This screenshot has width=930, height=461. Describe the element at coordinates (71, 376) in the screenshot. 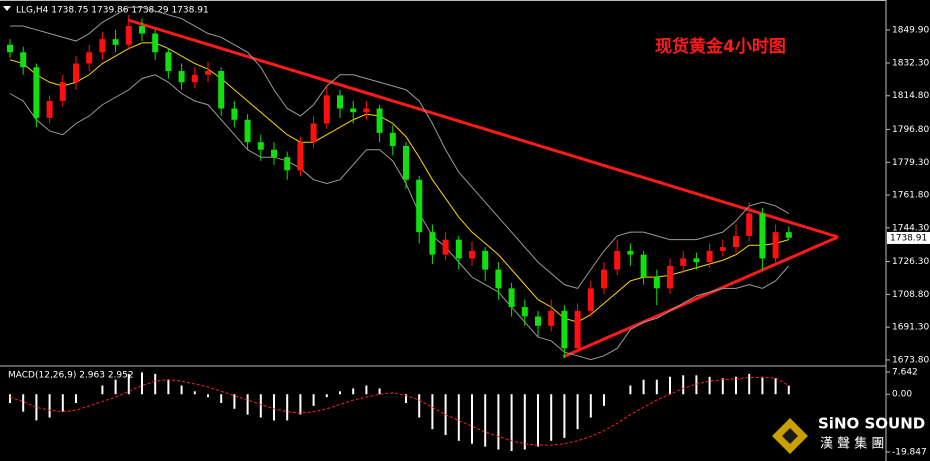

I see `macd-label: MACD(12,26,9) 2.963 2.952` at that location.